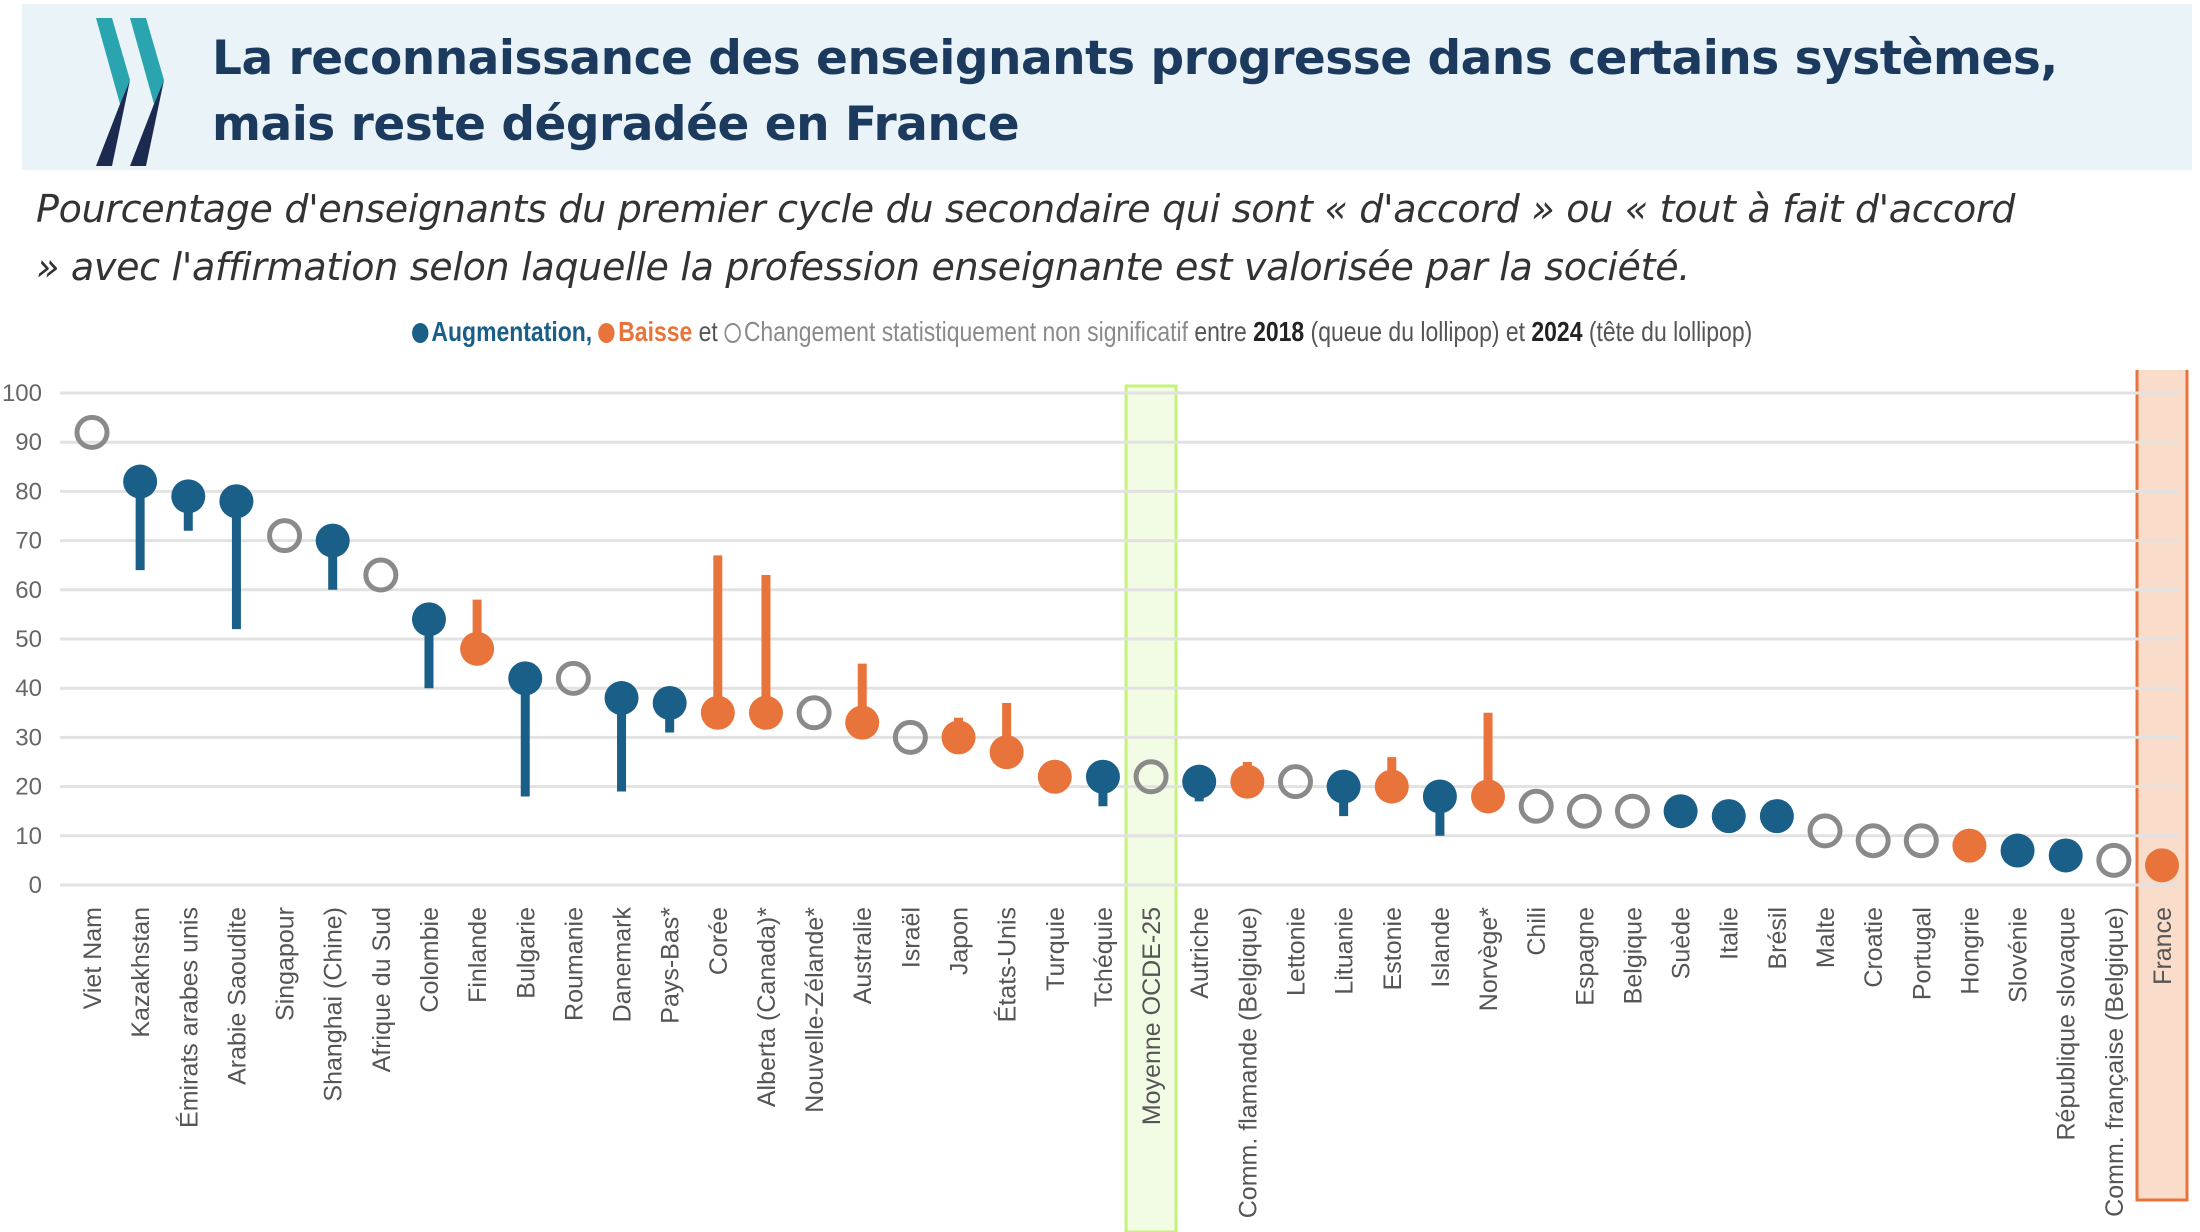 The width and height of the screenshot is (2200, 1232). Describe the element at coordinates (1778, 938) in the screenshot. I see `x-tick-label: Brésil` at that location.